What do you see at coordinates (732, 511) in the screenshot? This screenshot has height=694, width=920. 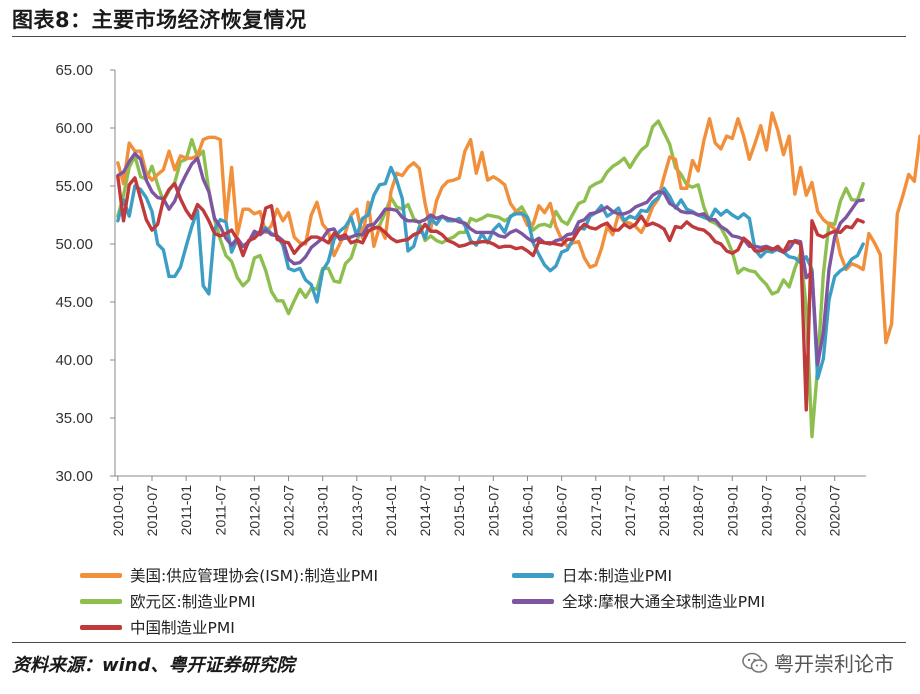 I see `x-tick-label: 2019-01` at bounding box center [732, 511].